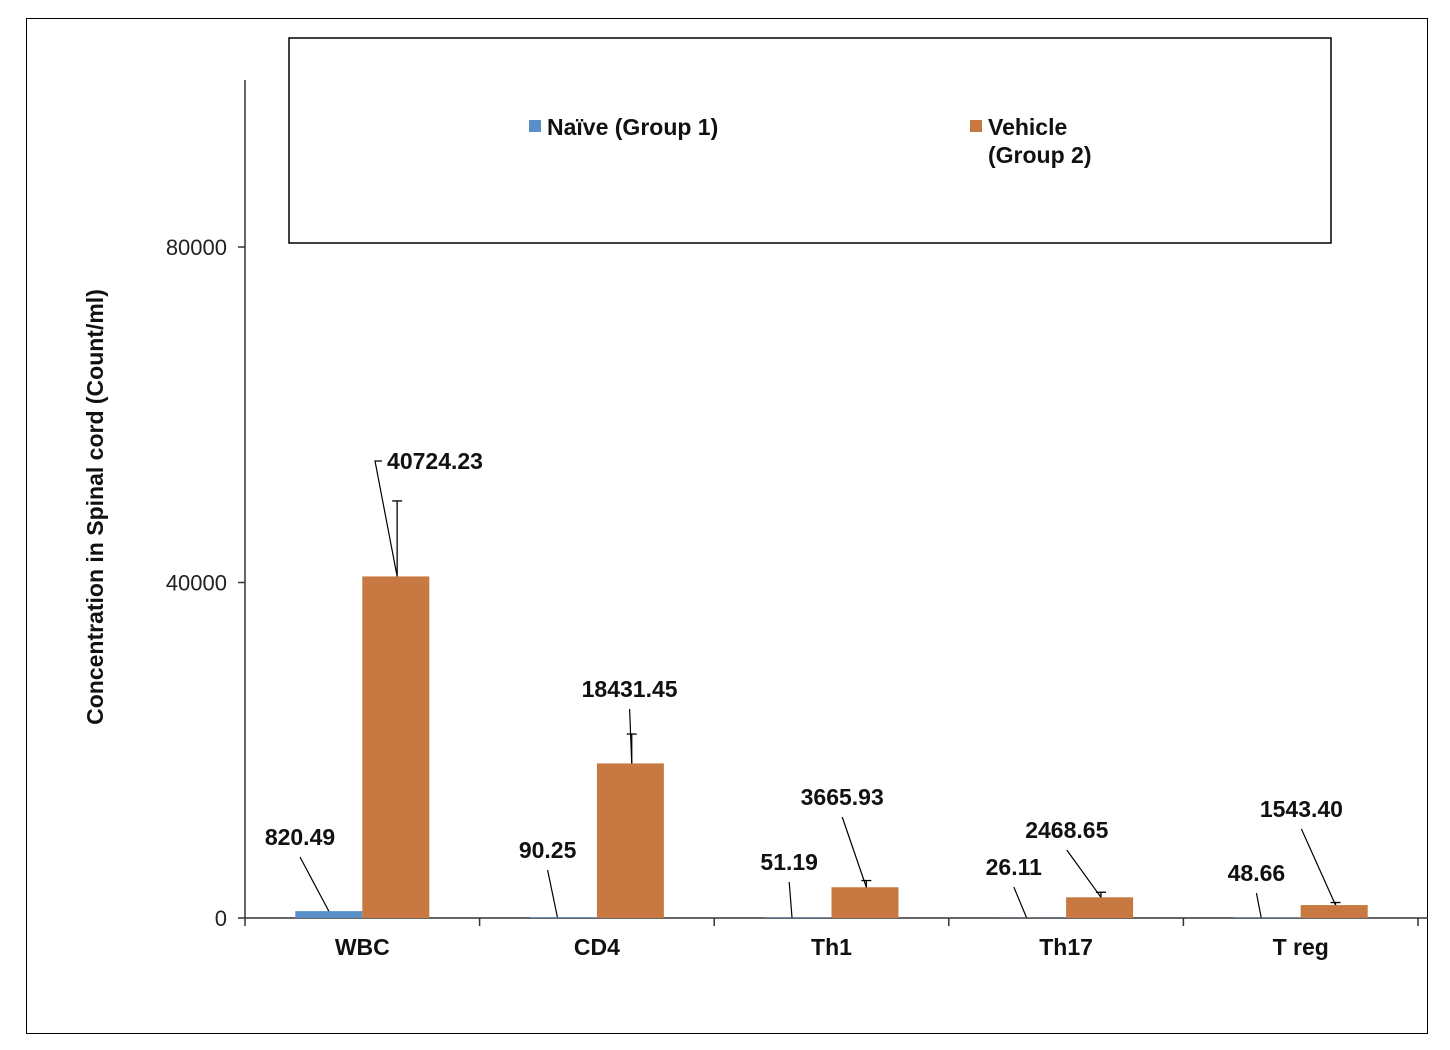 The height and width of the screenshot is (1050, 1450). I want to click on data-label-naive: 26.11, so click(1014, 867).